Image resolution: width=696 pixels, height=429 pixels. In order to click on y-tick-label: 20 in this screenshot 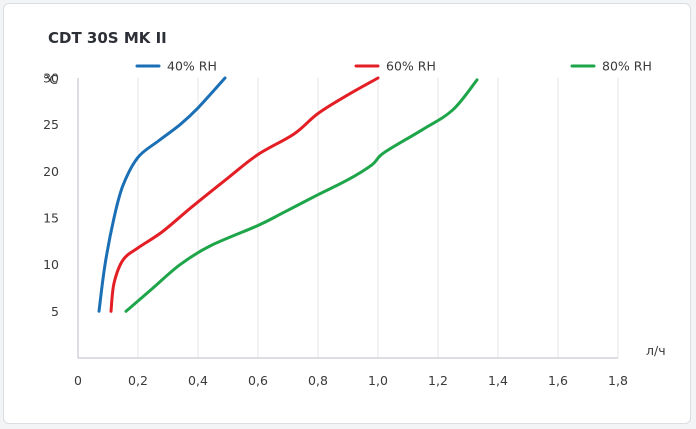, I will do `click(51, 171)`.